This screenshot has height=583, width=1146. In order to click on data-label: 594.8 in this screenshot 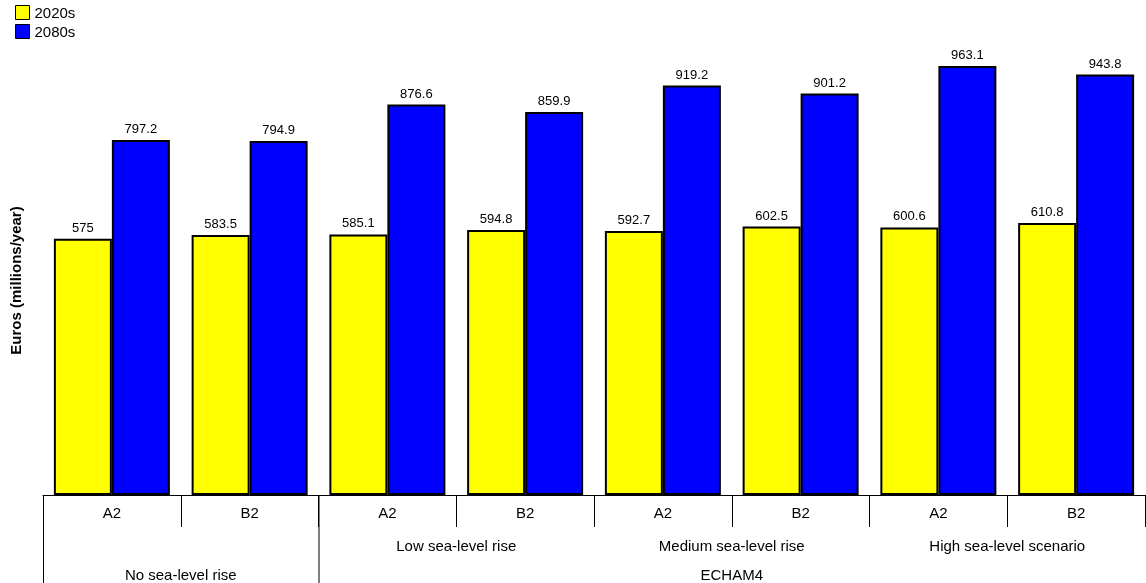, I will do `click(496, 219)`.